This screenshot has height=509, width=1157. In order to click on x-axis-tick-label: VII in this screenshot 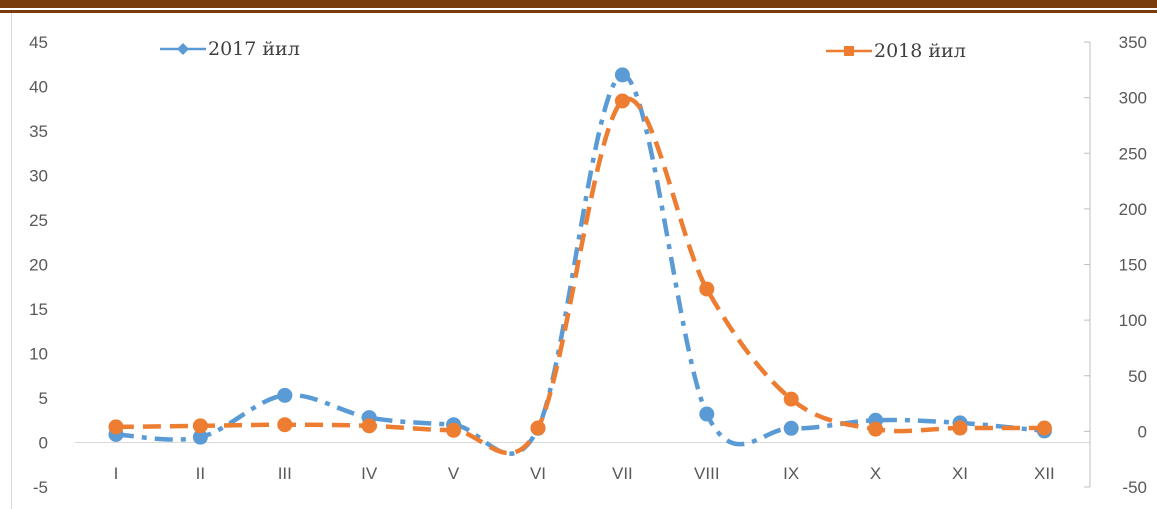, I will do `click(622, 473)`.